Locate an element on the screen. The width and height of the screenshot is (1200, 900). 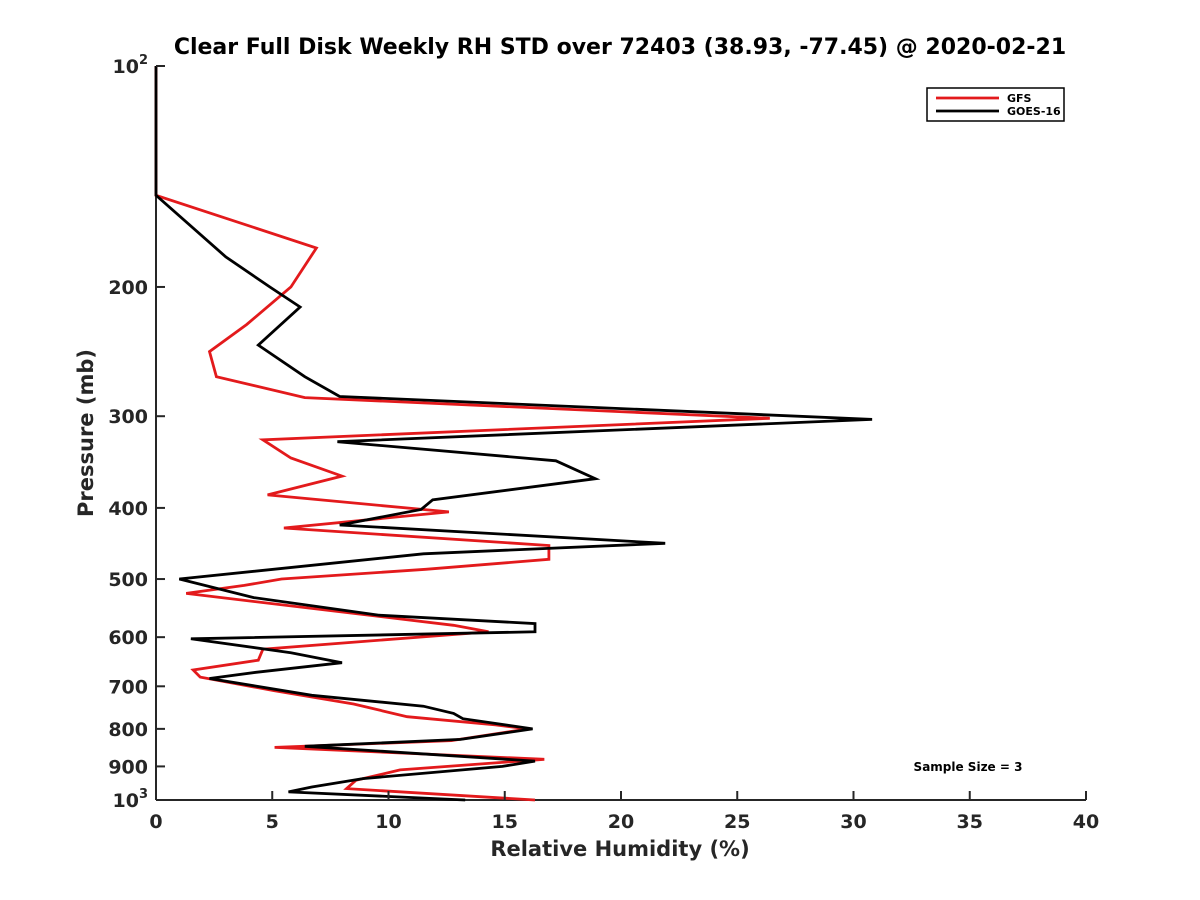
x-tick-label: 30 is located at coordinates (853, 822).